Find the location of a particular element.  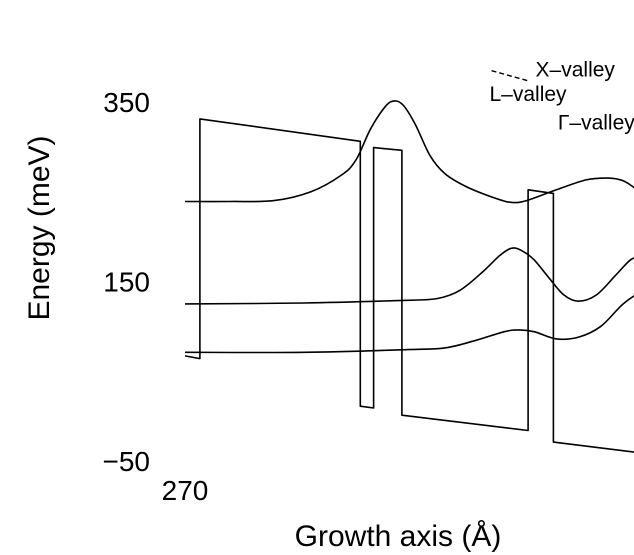

y-tick-labels: −50 150 350 is located at coordinates (127, 282).